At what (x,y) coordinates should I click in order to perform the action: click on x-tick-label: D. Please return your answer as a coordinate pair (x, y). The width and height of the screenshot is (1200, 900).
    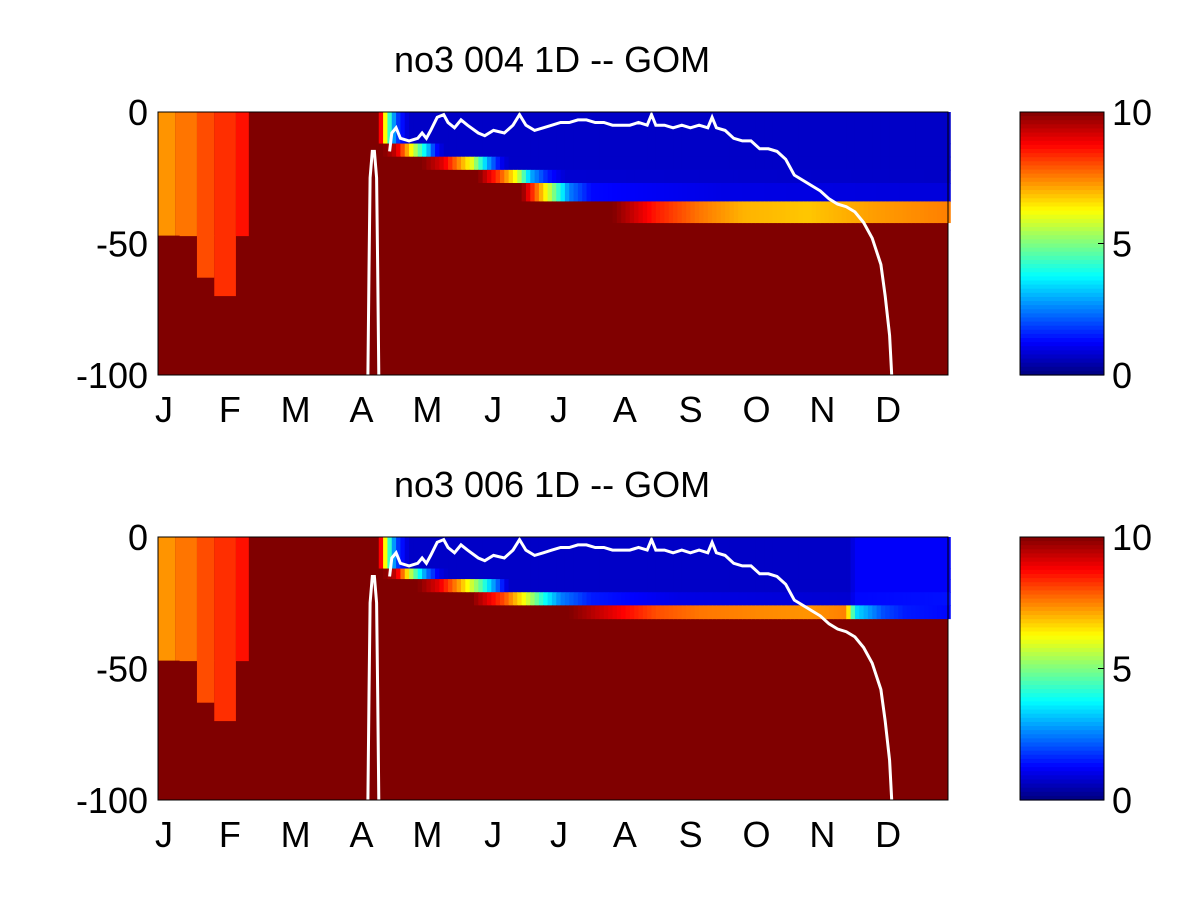
    Looking at the image, I should click on (888, 834).